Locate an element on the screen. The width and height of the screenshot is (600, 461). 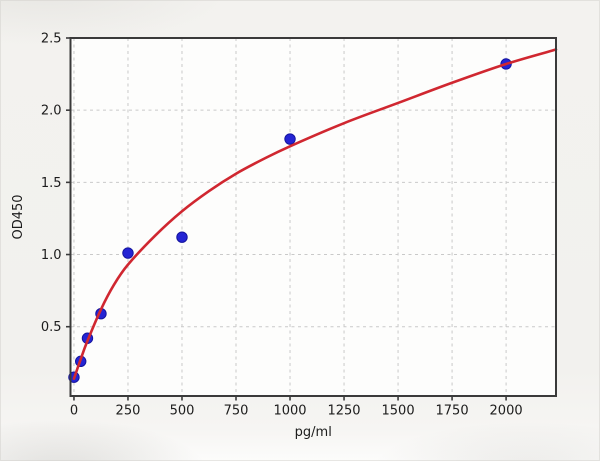
x-tick-label: 1250 is located at coordinates (343, 411).